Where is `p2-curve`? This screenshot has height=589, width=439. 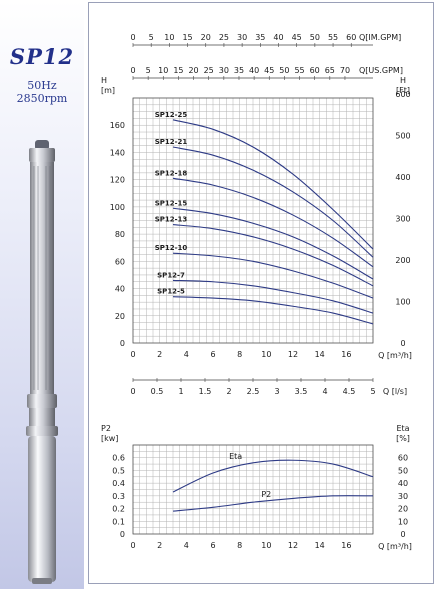 p2-curve is located at coordinates (273, 503).